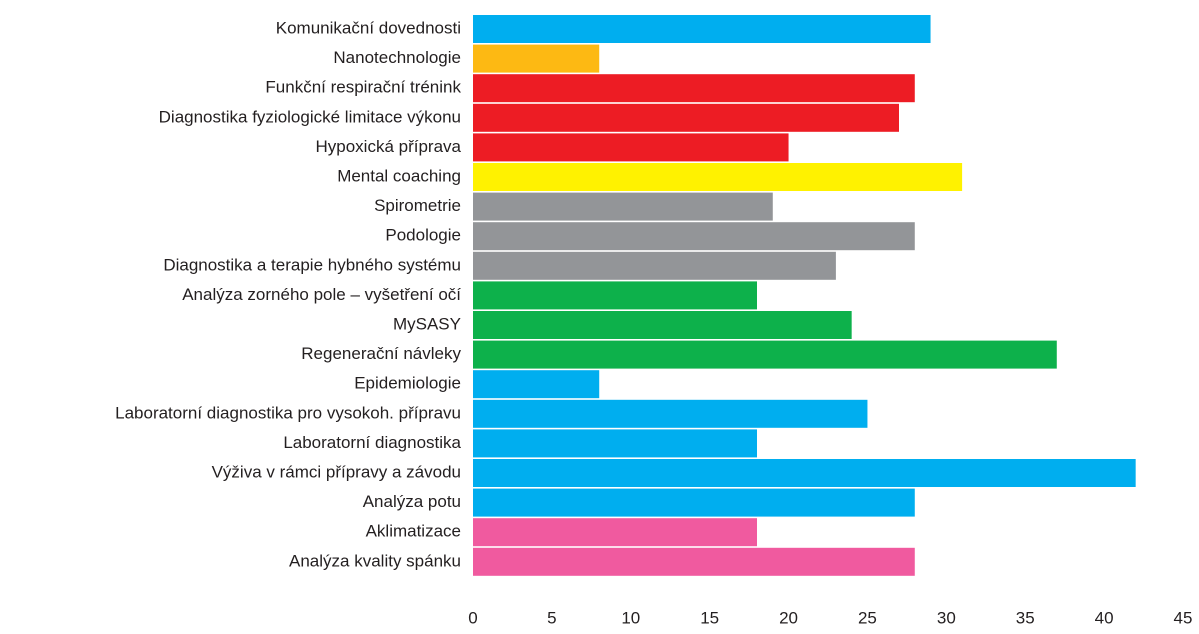  Describe the element at coordinates (407, 383) in the screenshot. I see `y-tick-label: Epidemiologie` at that location.